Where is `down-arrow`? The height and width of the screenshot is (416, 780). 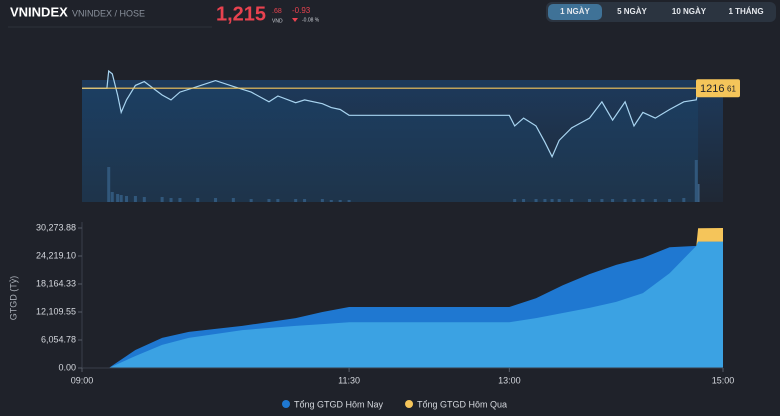 down-arrow is located at coordinates (295, 20).